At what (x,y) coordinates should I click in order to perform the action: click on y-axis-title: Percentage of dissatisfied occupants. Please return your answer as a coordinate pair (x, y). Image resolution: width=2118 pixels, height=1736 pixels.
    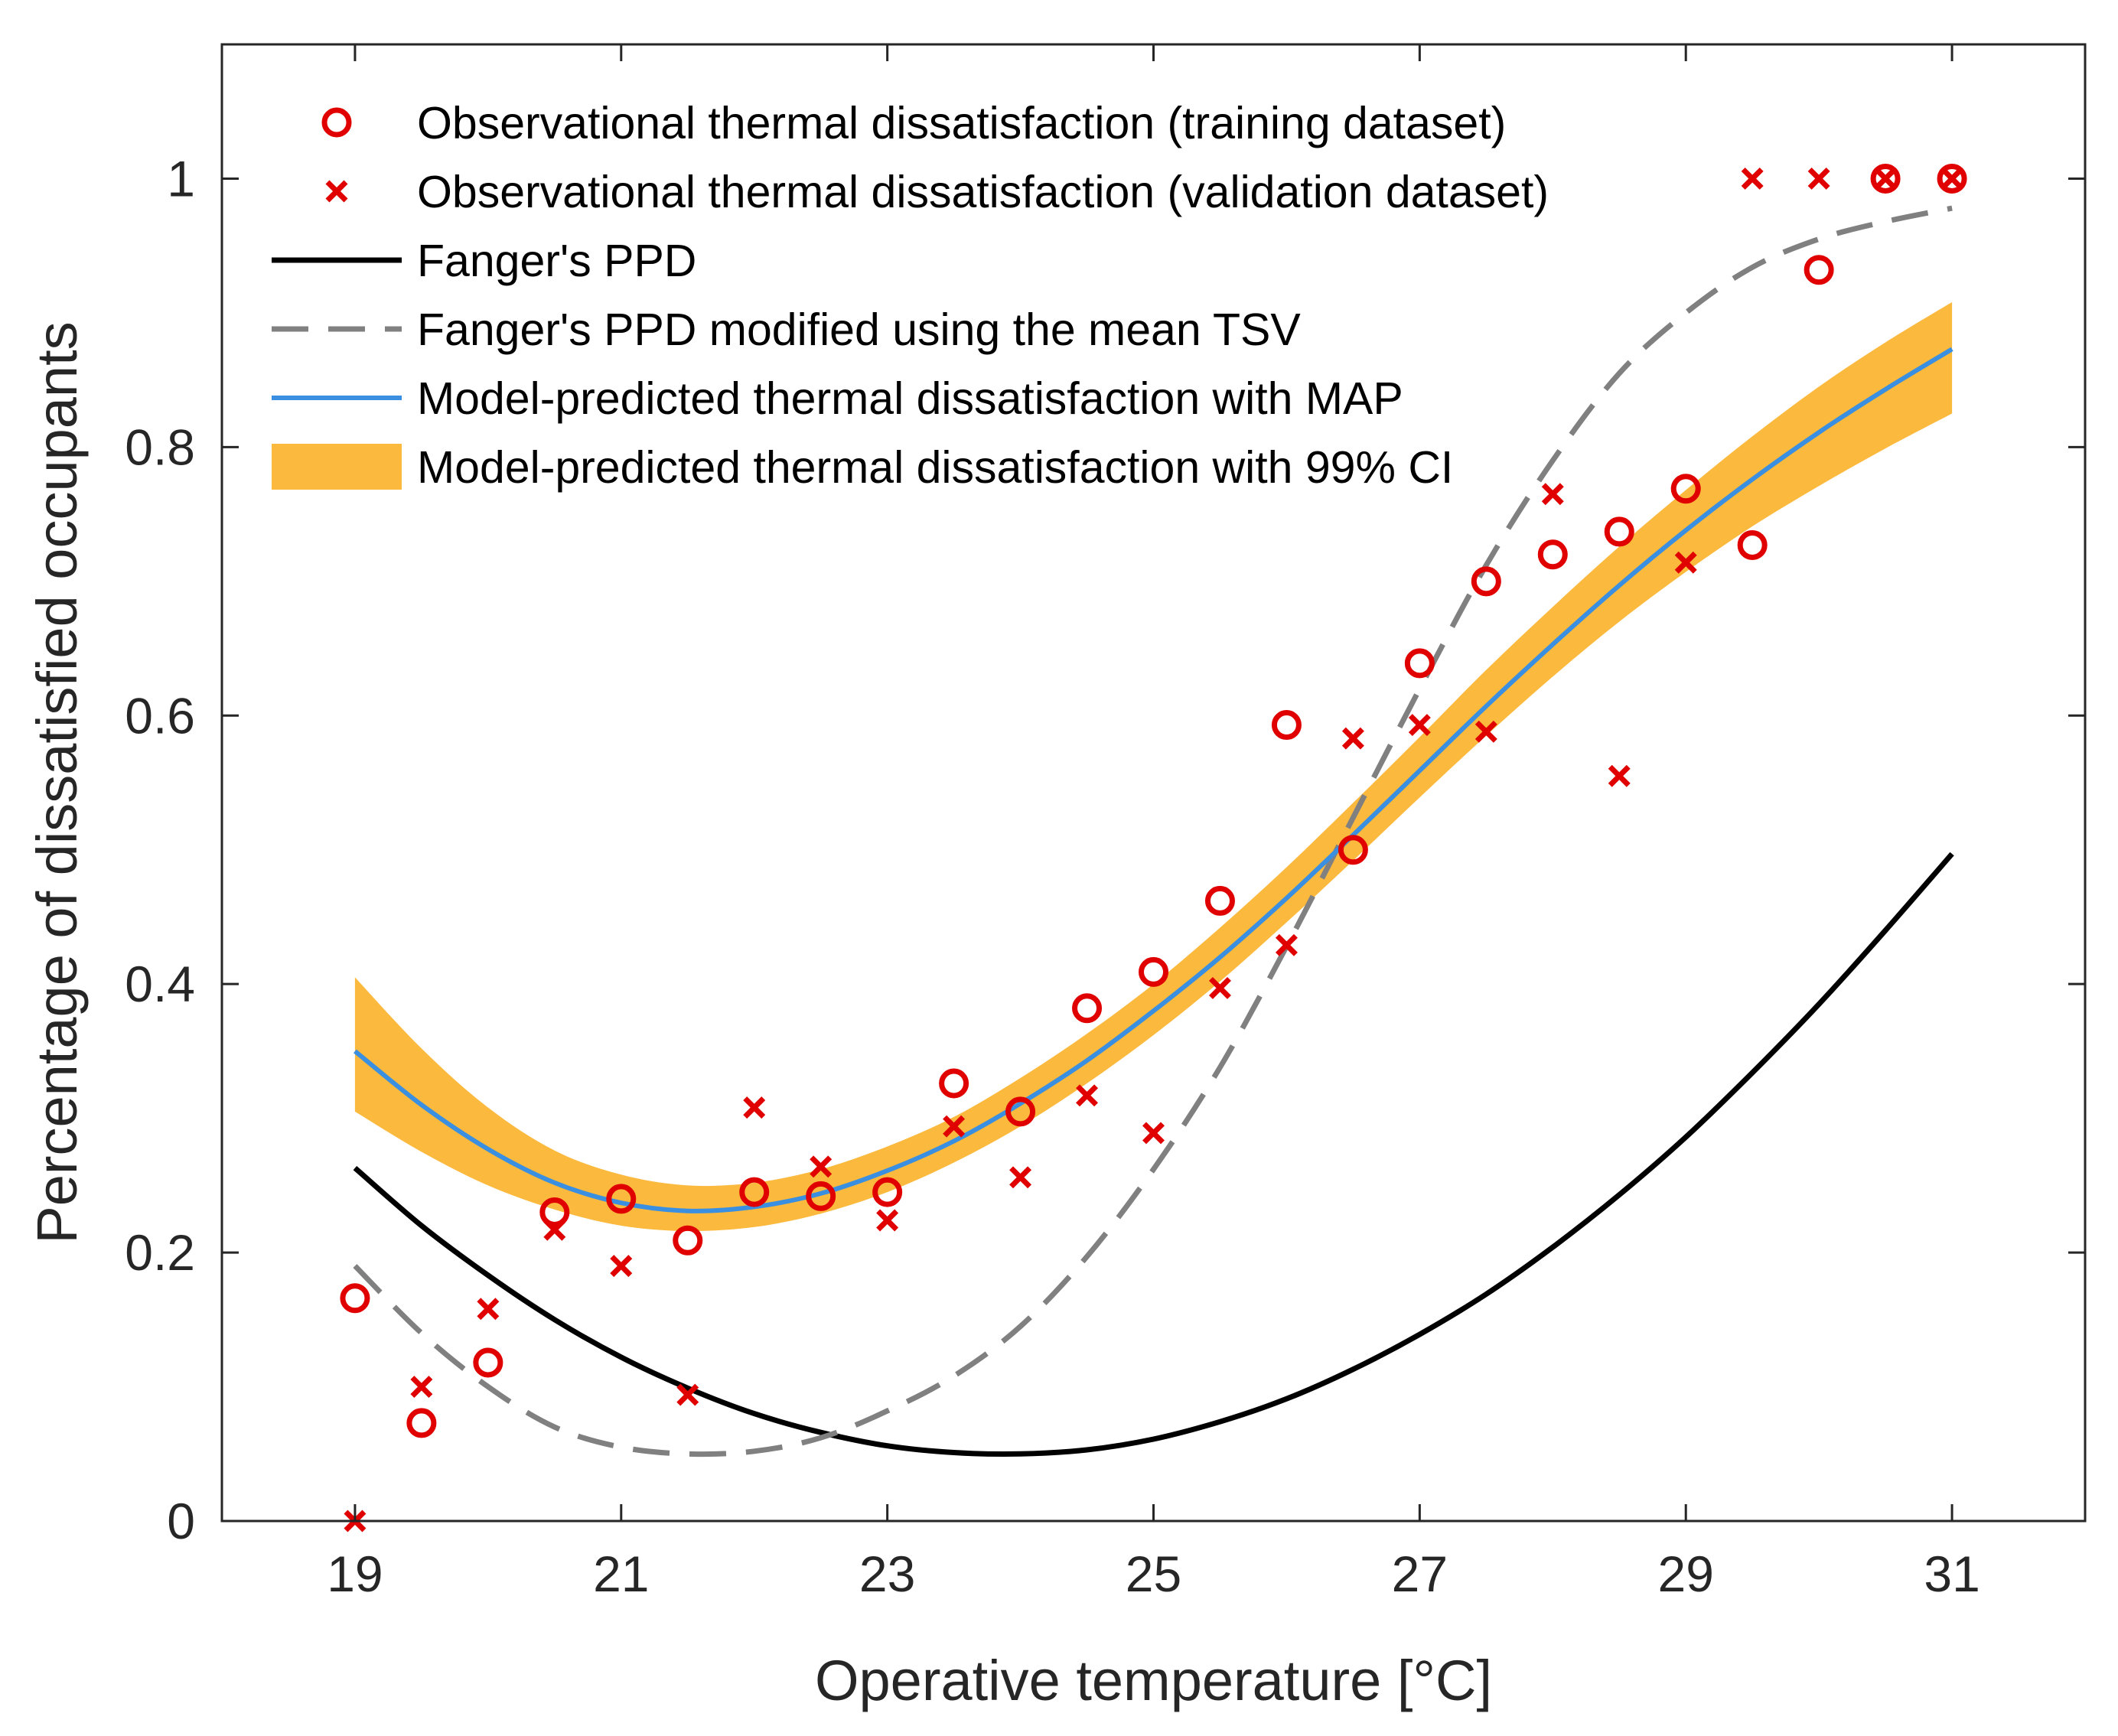
    Looking at the image, I should click on (57, 782).